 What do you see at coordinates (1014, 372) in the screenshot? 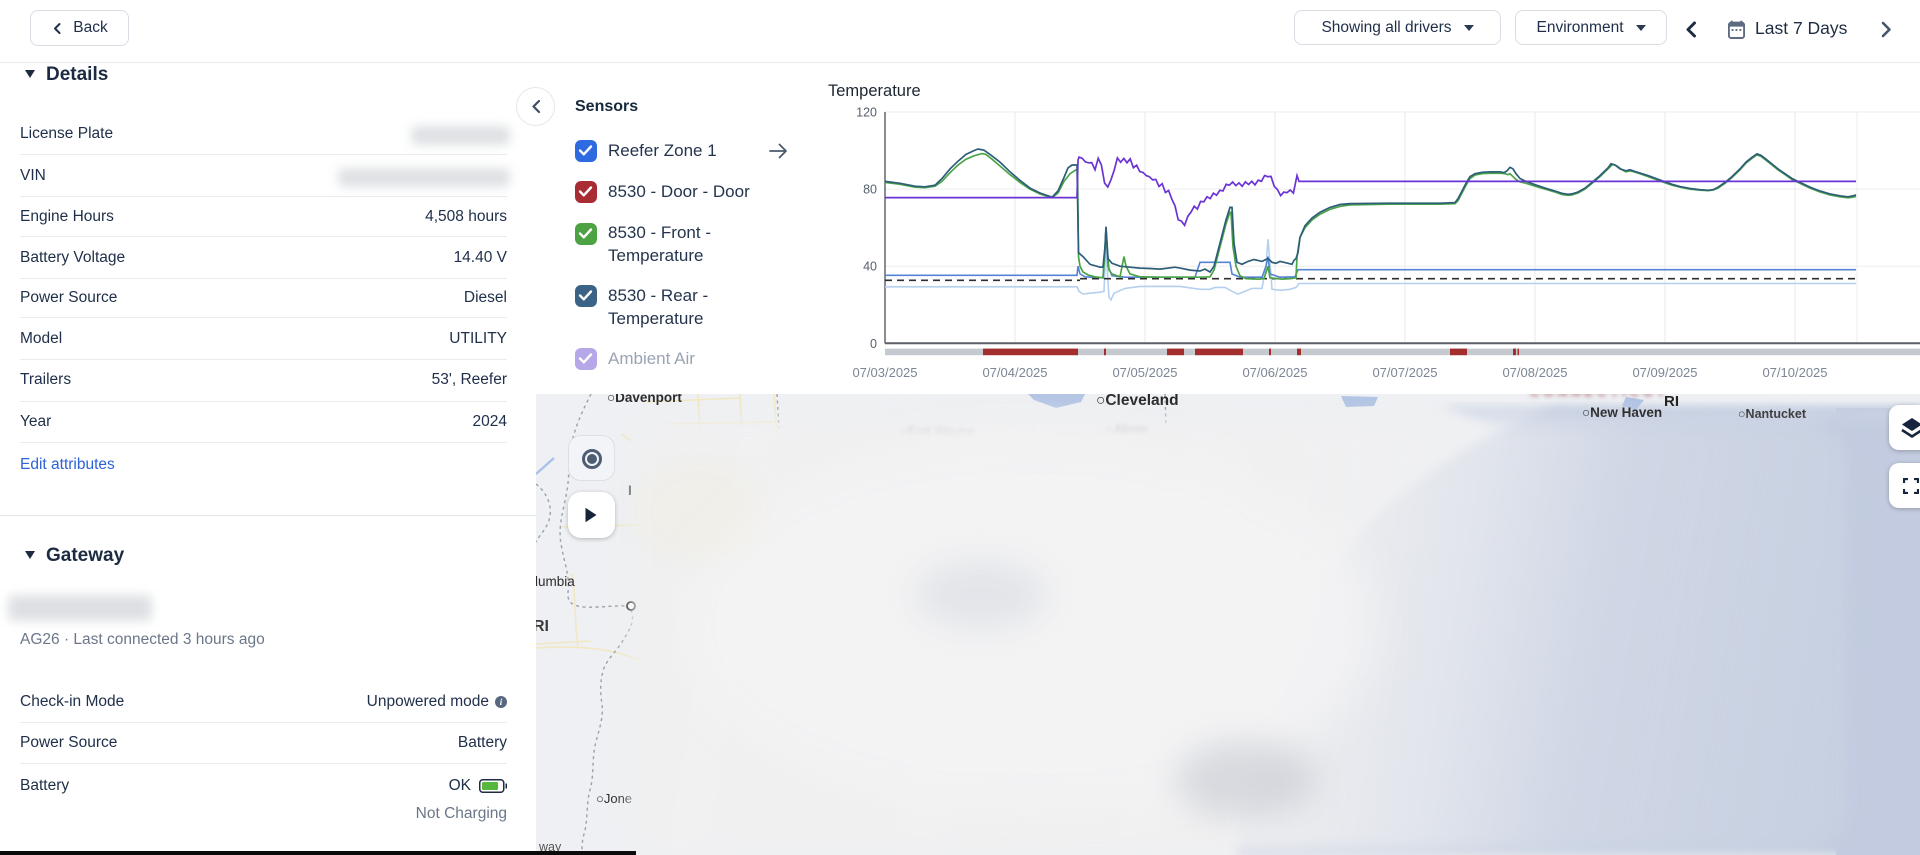
I see `svg-text: 07/04/2025` at bounding box center [1014, 372].